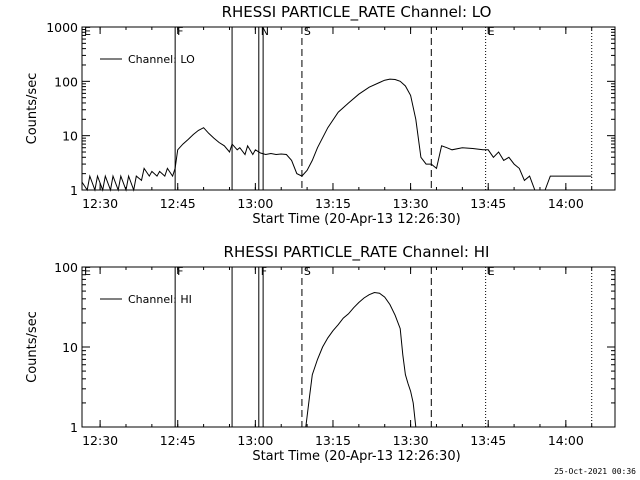 This screenshot has width=640, height=480. I want to click on chart1-y-axis-label: Counts/sec, so click(32, 109).